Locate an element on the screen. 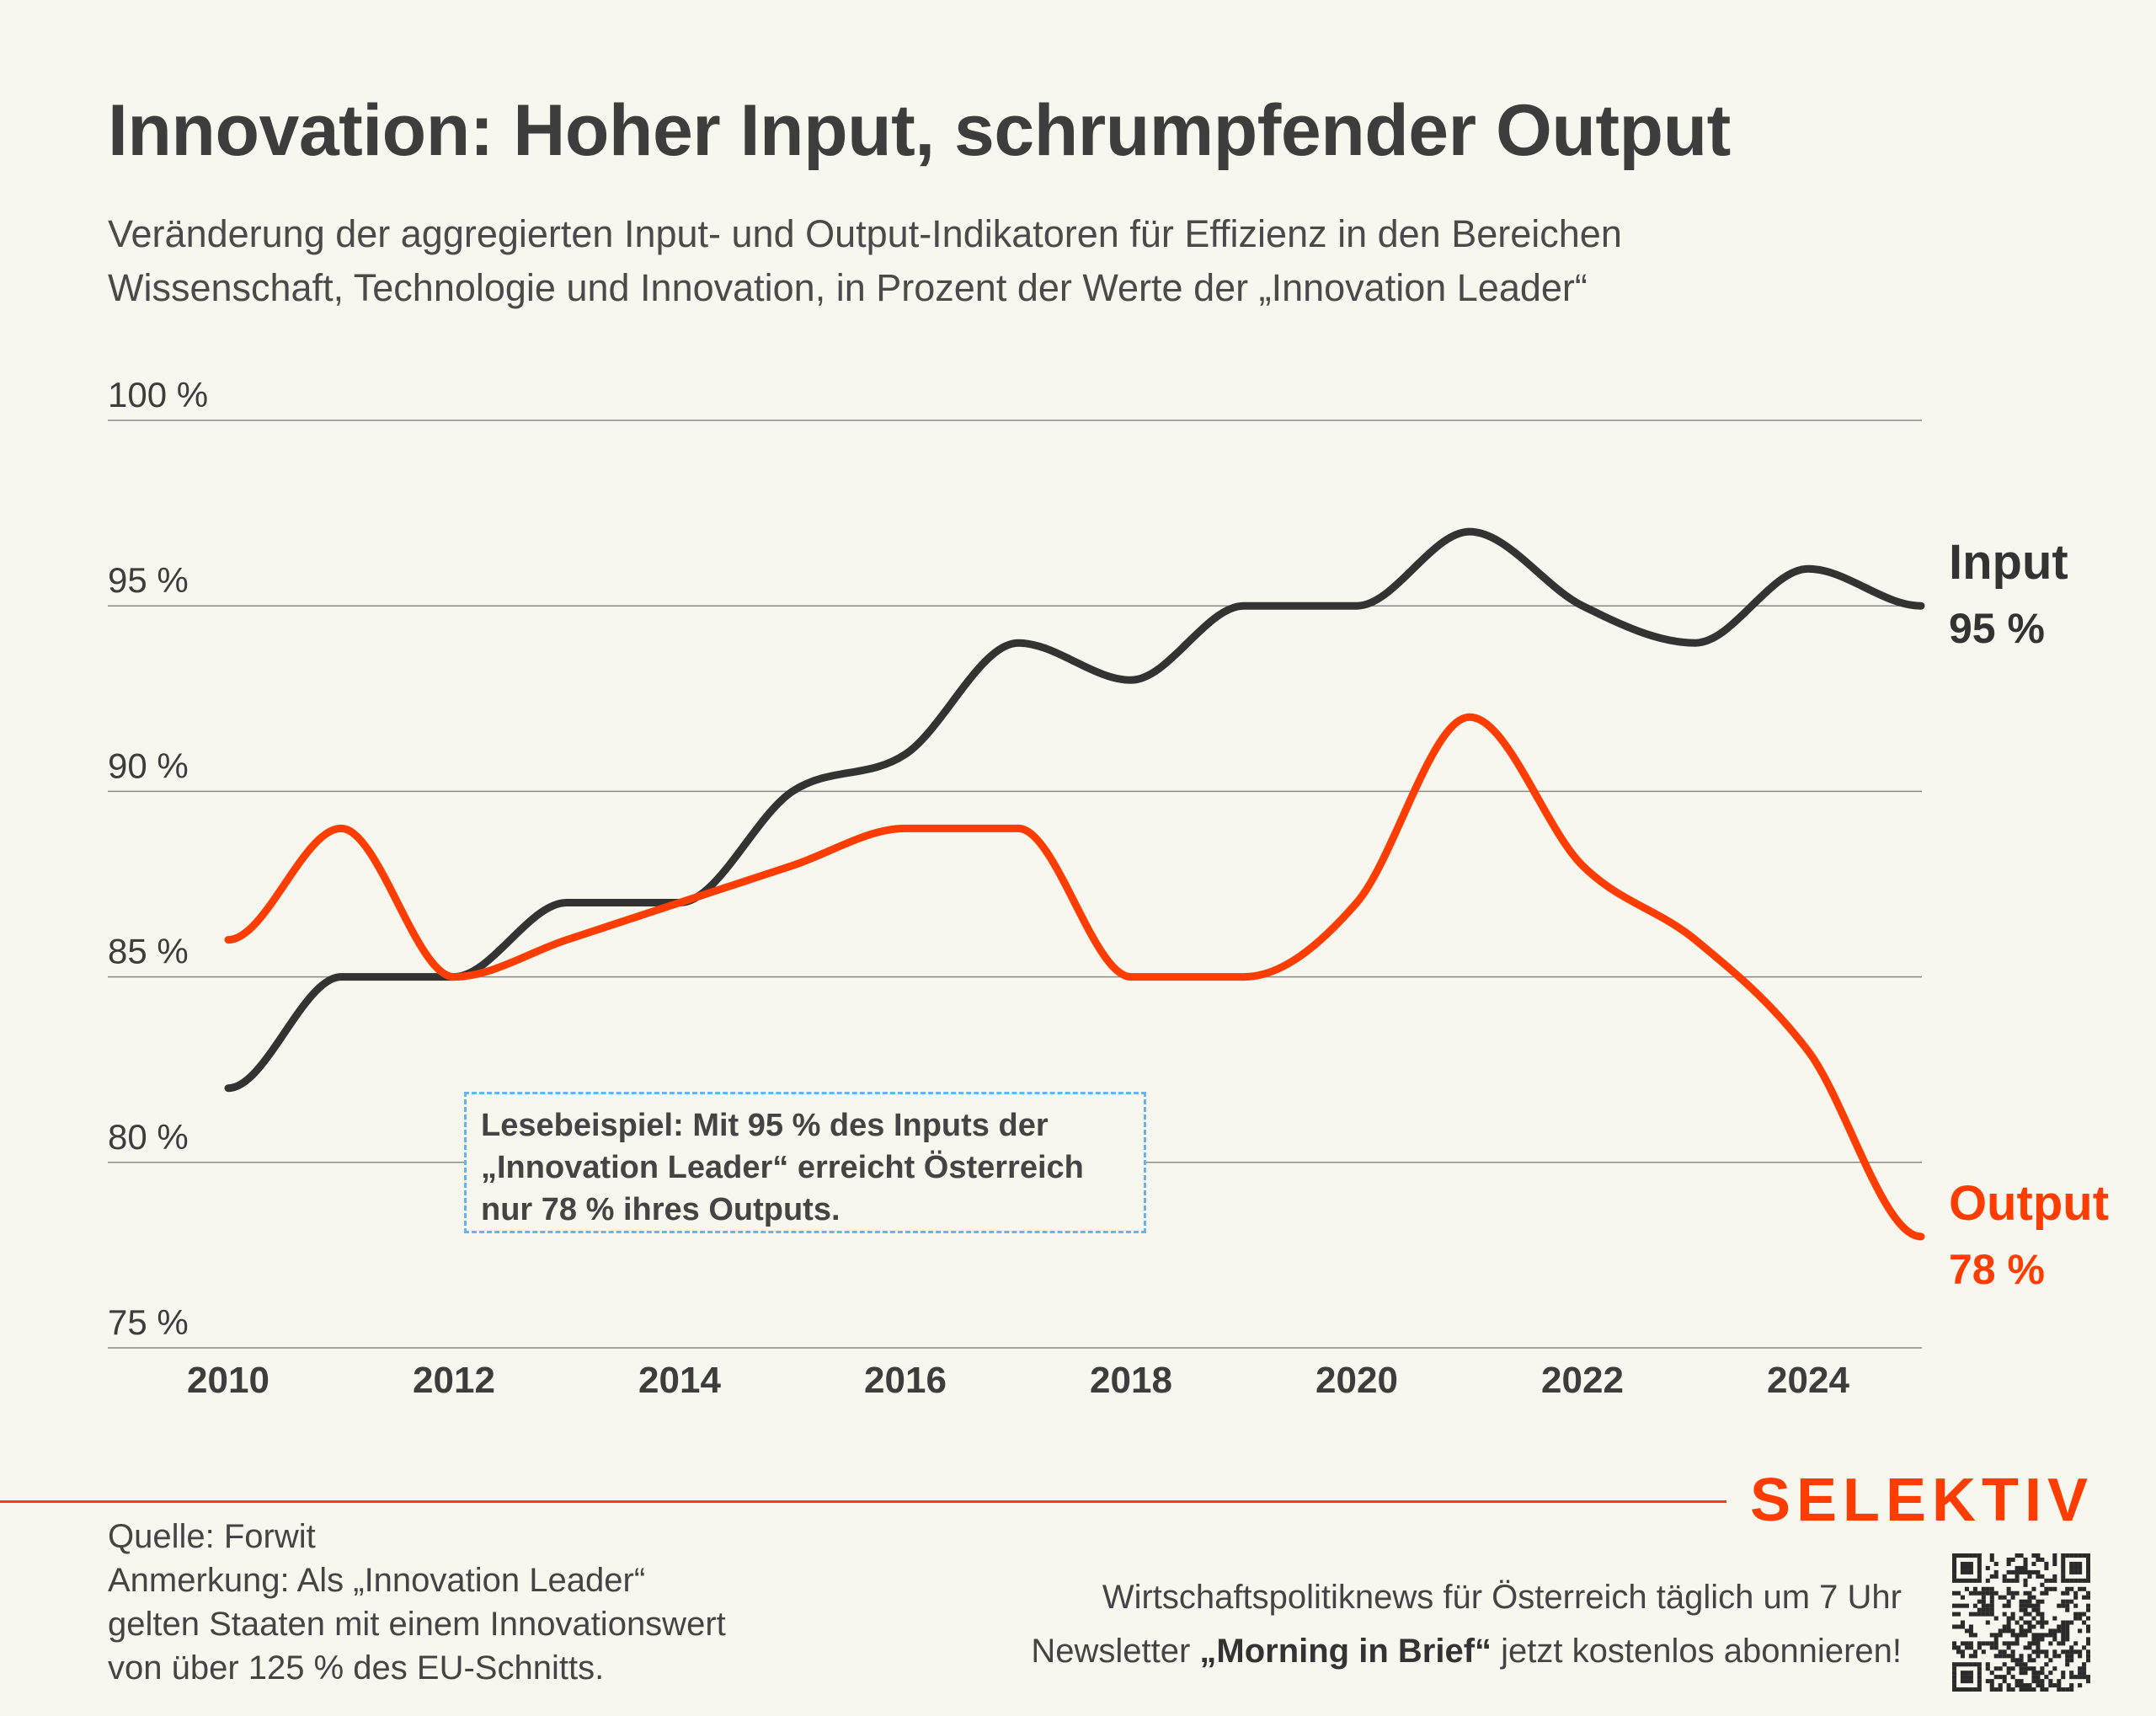 The width and height of the screenshot is (2156, 1716). annotation-line: „Innovation Leader“ erreicht Österreich is located at coordinates (782, 1167).